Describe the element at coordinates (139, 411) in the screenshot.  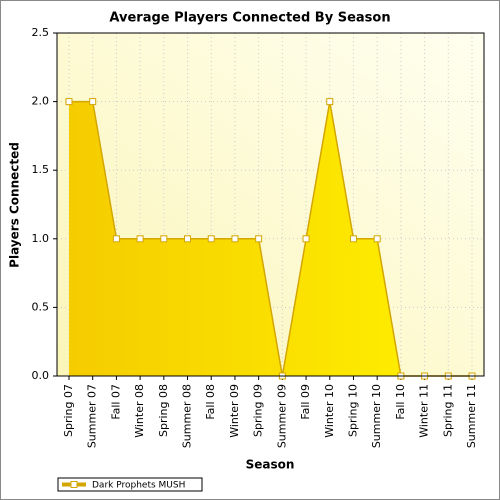
I see `x-tick-label: Winter 08` at that location.